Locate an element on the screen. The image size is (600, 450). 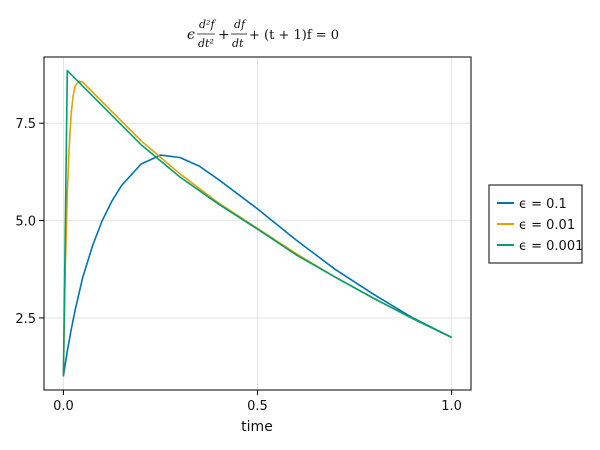
x-tick-label: 0.5 is located at coordinates (257, 406).